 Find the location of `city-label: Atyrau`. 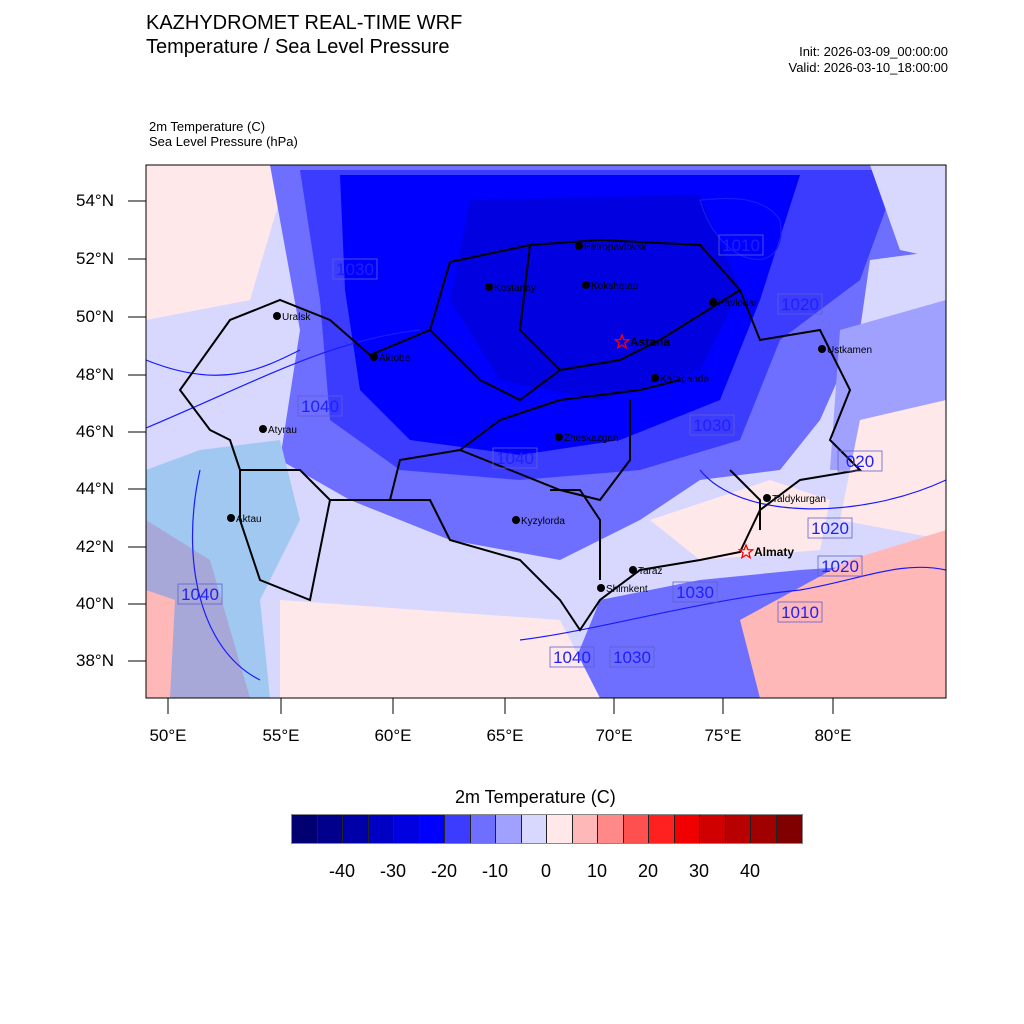

city-label: Atyrau is located at coordinates (282, 430).